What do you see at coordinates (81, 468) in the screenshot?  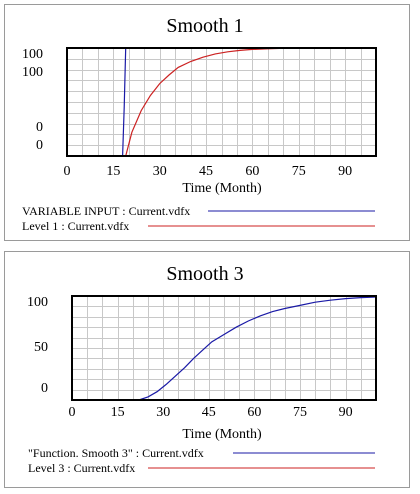 I see `legend-label: Level 3 : Current.vdfx` at bounding box center [81, 468].